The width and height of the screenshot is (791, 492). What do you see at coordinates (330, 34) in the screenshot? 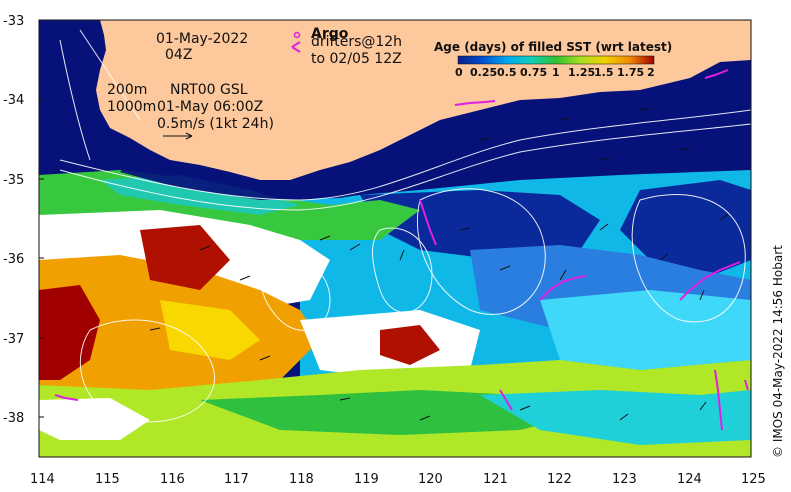
I see `argo-label: Argo` at bounding box center [330, 34].